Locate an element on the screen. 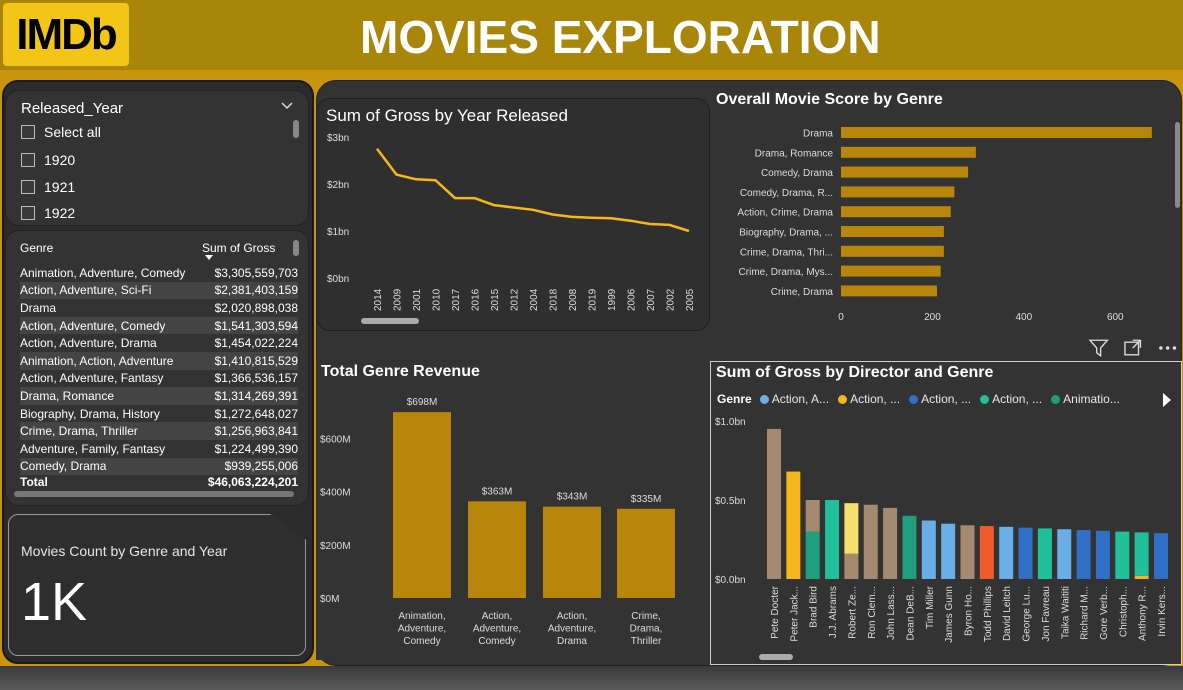 The width and height of the screenshot is (1183, 690). category-label: Action, is located at coordinates (572, 616).